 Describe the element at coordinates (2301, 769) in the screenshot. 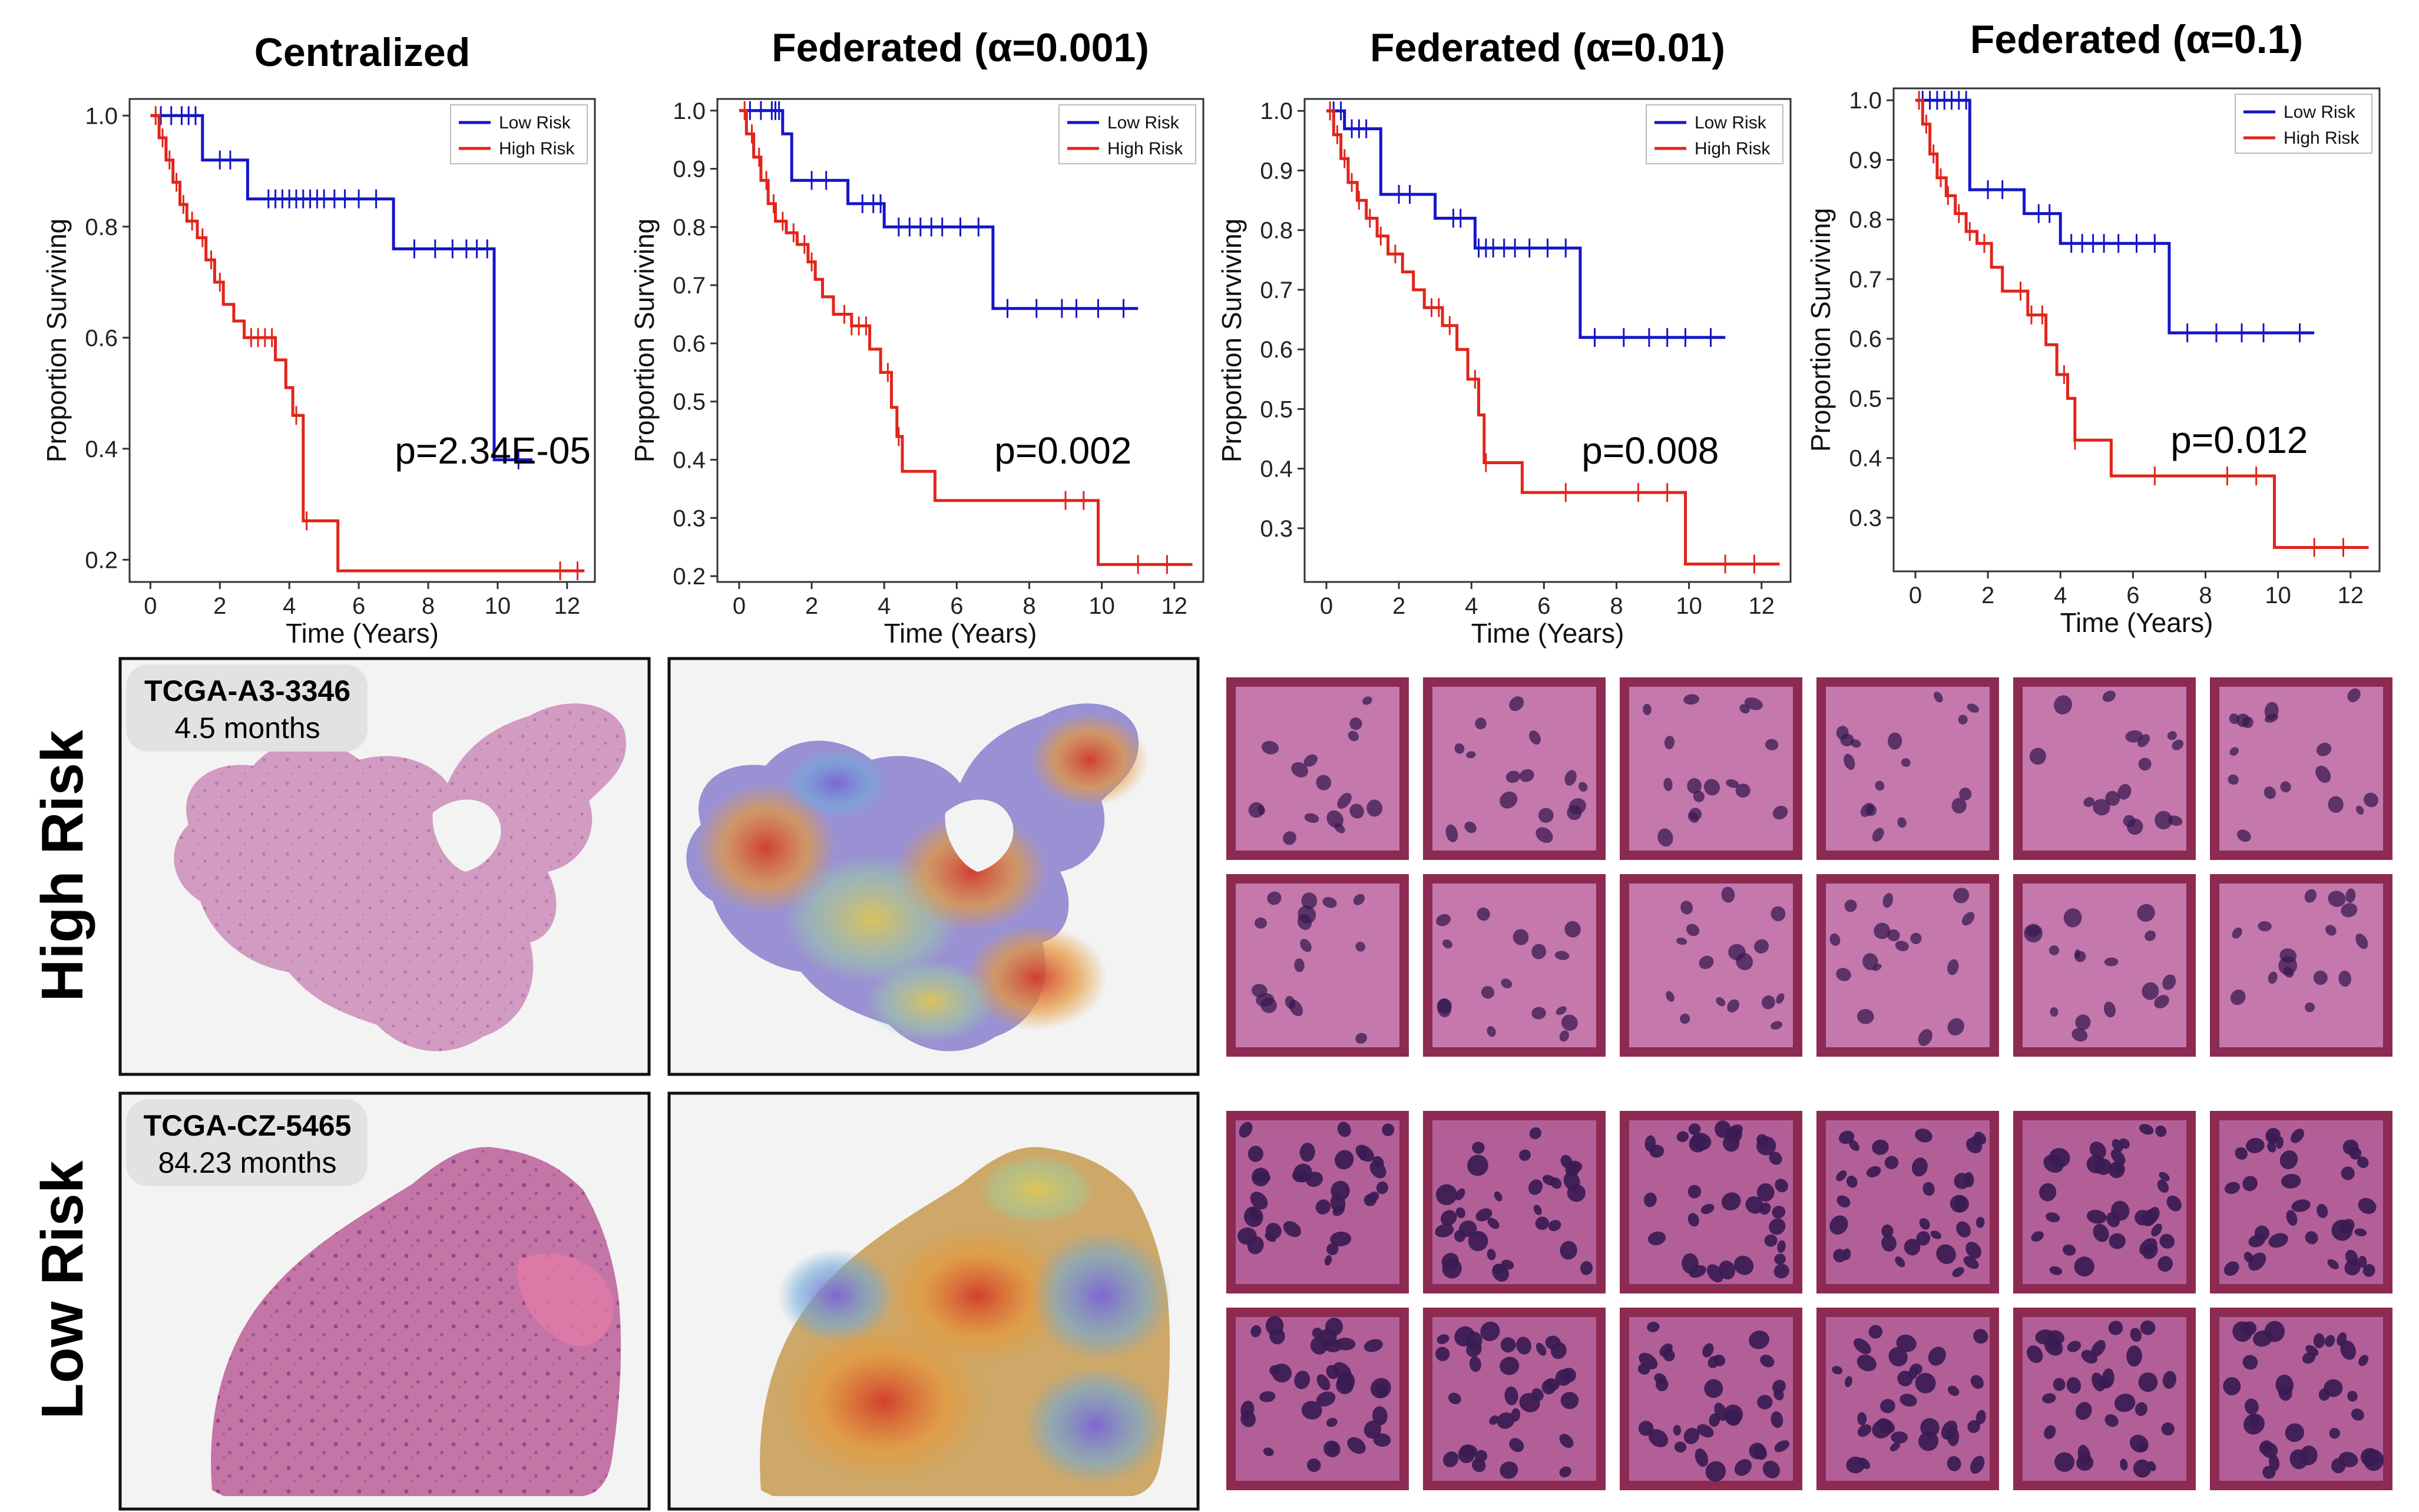

I see `patch-tissue` at that location.